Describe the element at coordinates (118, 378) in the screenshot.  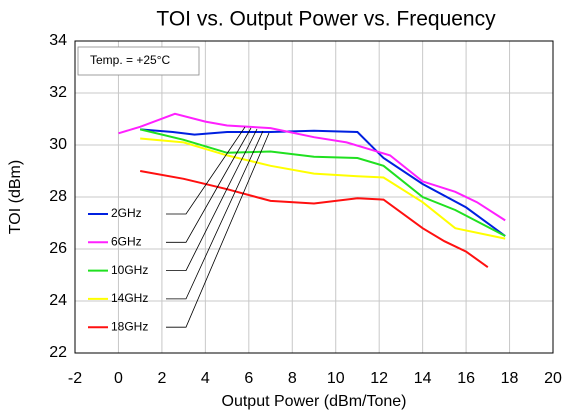
I see `x-tick-label: 0` at that location.